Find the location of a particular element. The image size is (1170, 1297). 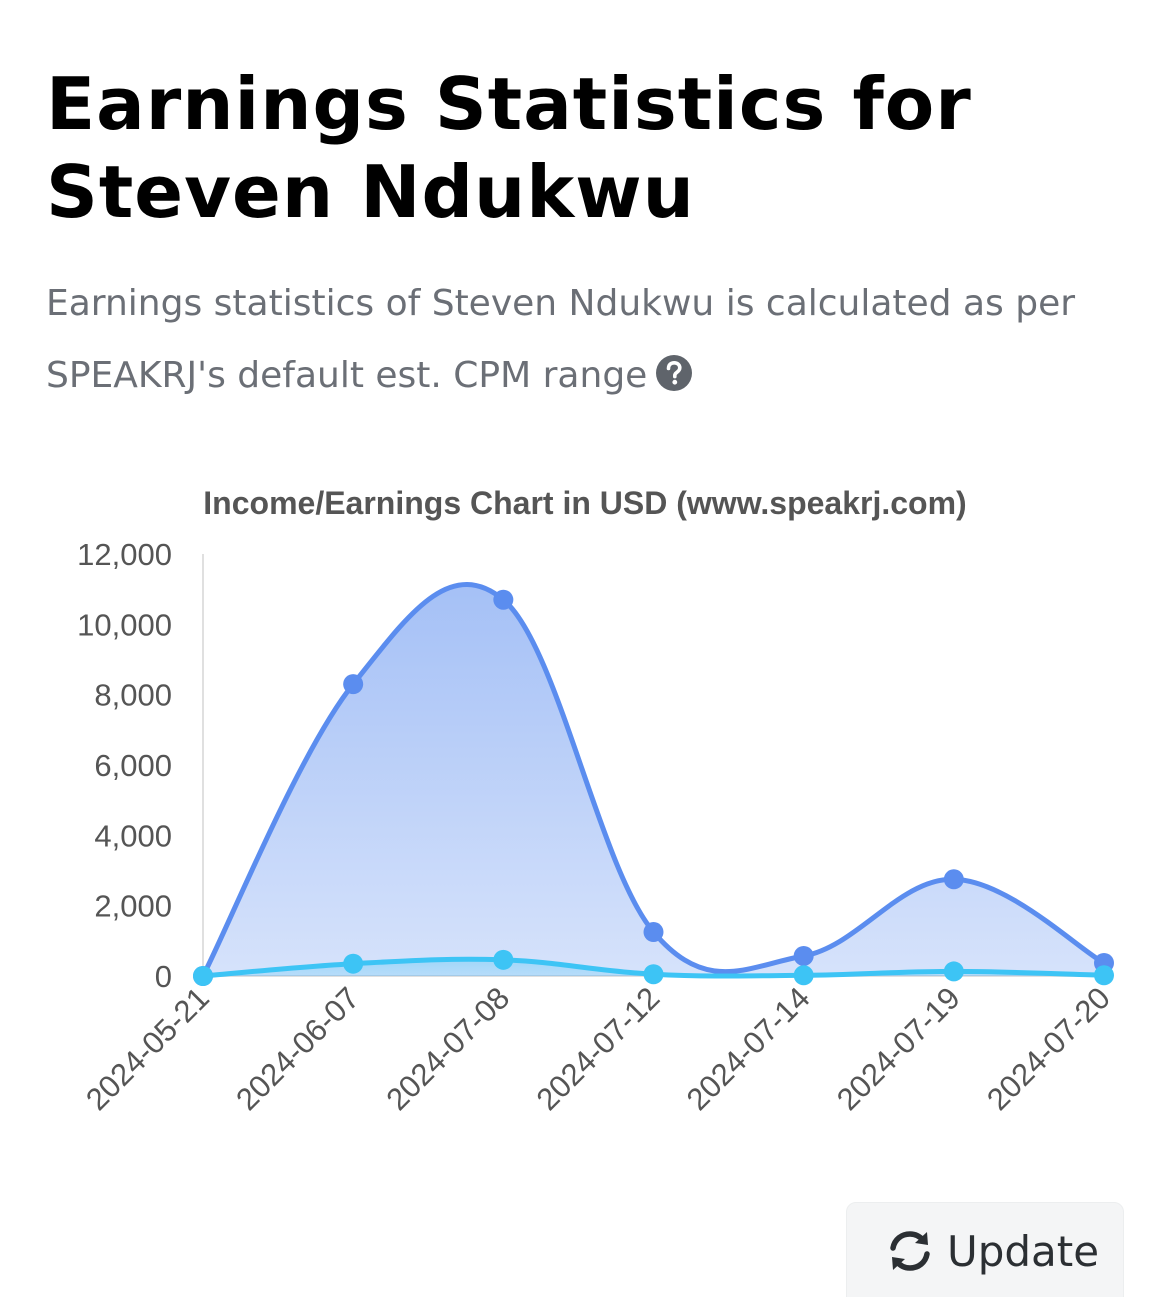

y-tick-label: 10,000 is located at coordinates (124, 624).